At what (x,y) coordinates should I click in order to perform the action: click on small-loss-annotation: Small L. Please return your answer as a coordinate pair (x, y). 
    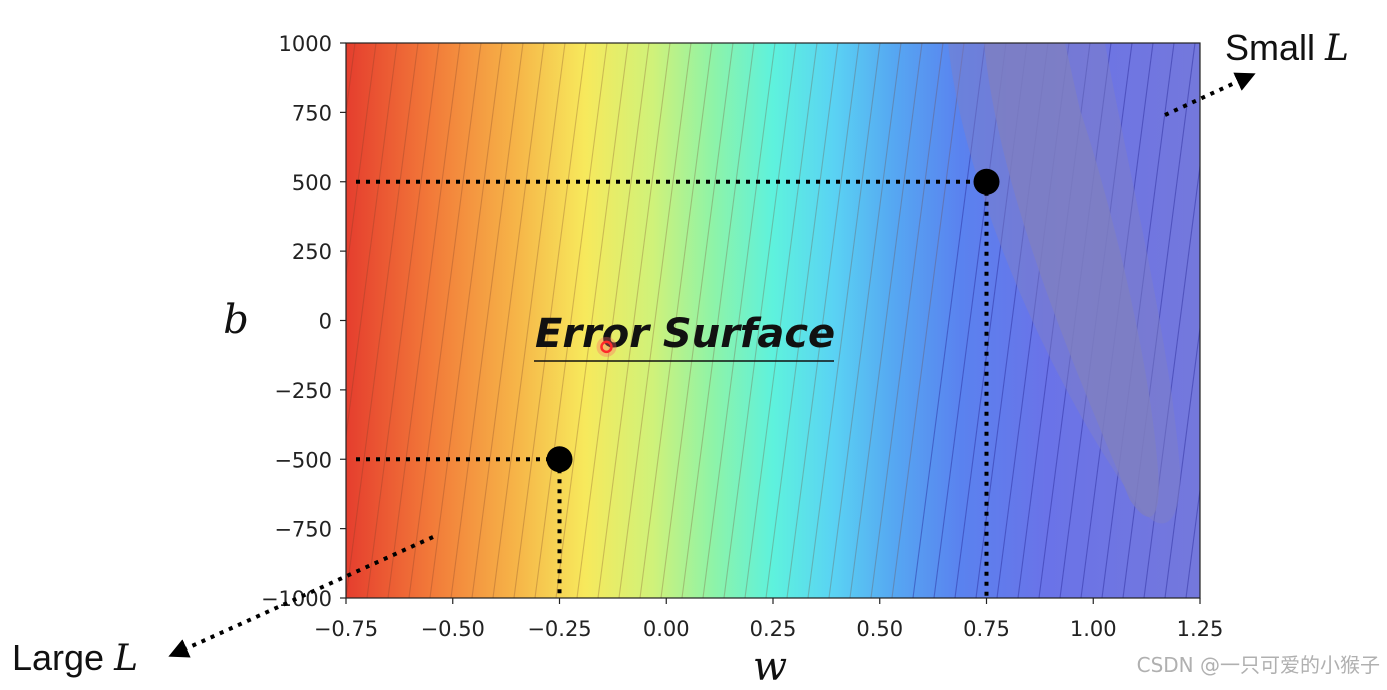
    Looking at the image, I should click on (1287, 48).